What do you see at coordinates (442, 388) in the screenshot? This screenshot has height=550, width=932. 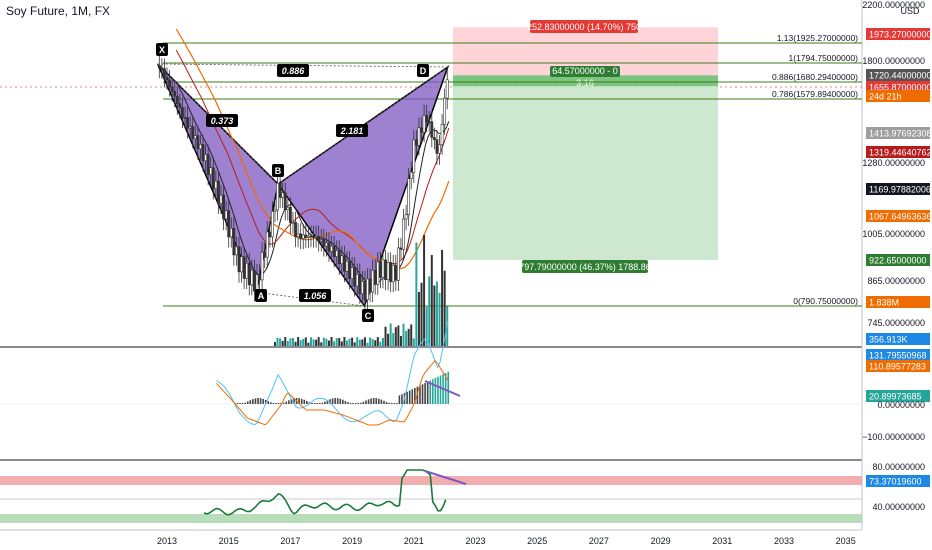 I see `macd-divergence-line` at bounding box center [442, 388].